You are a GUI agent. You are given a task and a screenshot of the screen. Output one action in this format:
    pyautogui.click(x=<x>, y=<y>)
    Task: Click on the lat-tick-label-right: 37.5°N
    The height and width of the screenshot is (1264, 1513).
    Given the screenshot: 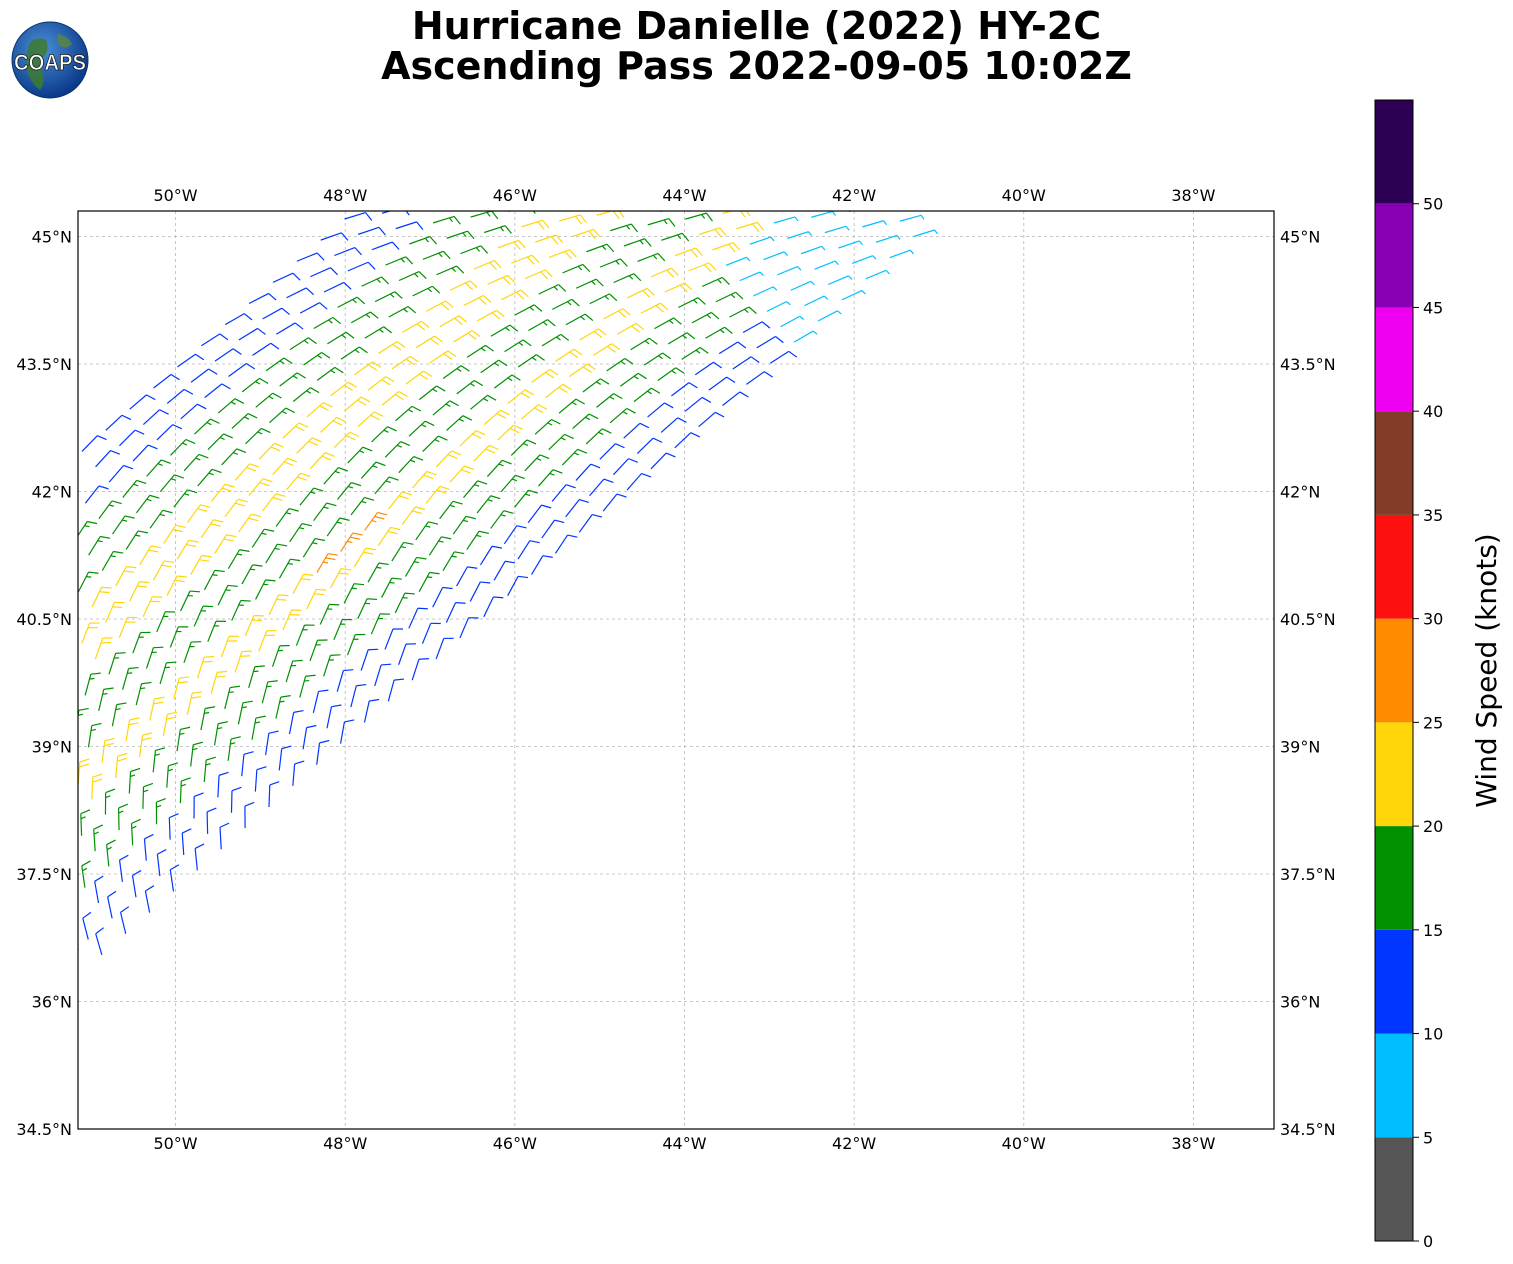 What is the action you would take?
    pyautogui.click(x=1308, y=874)
    